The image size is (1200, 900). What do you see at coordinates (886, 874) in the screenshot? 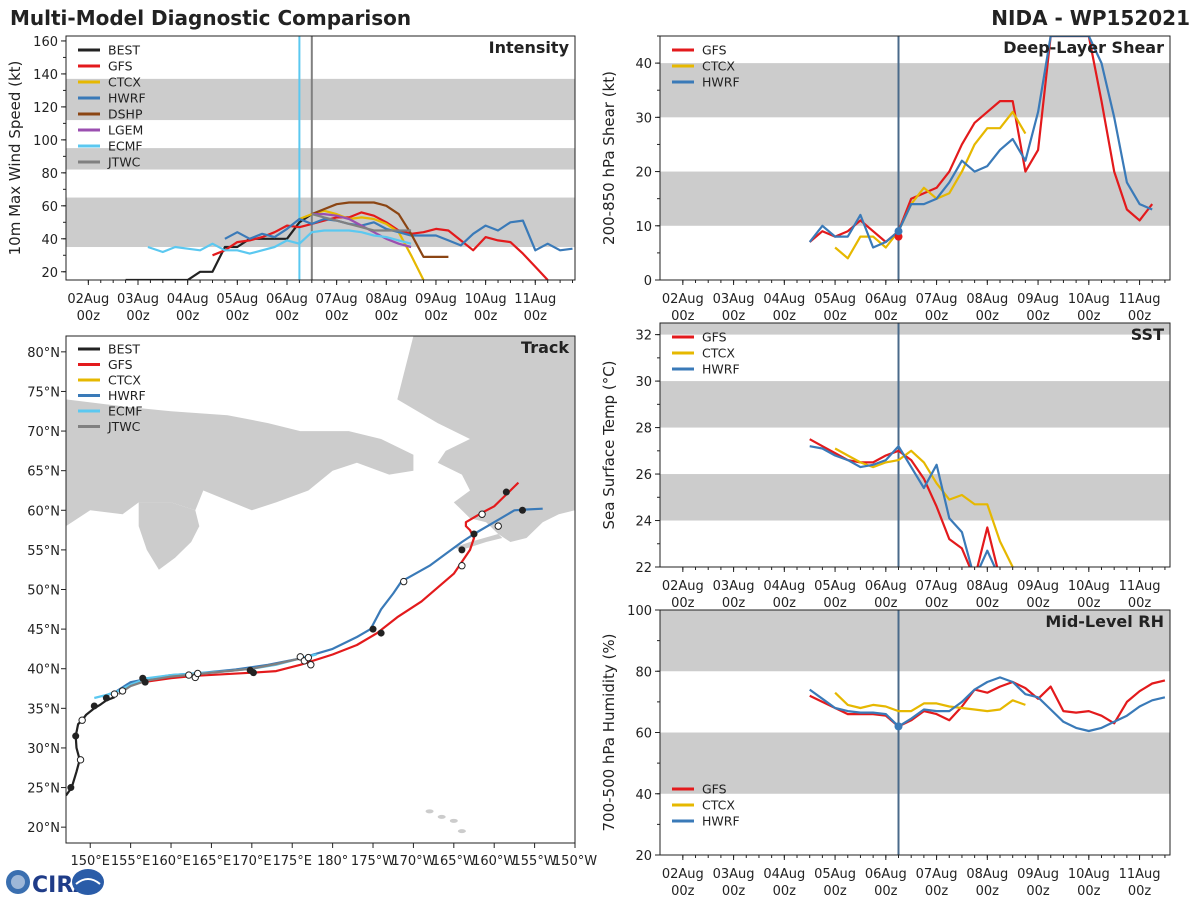
I see `rh-xtick-label: 06Aug` at bounding box center [886, 874].